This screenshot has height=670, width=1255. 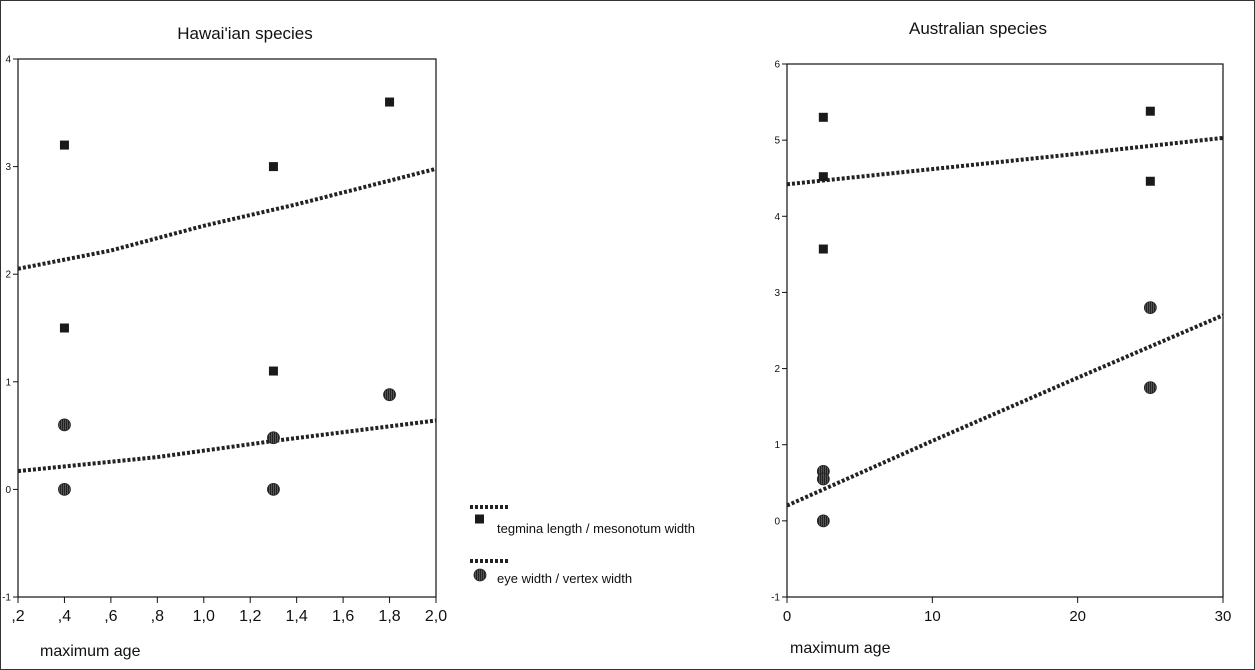 What do you see at coordinates (389, 616) in the screenshot?
I see `x-tick-label: 1,8` at bounding box center [389, 616].